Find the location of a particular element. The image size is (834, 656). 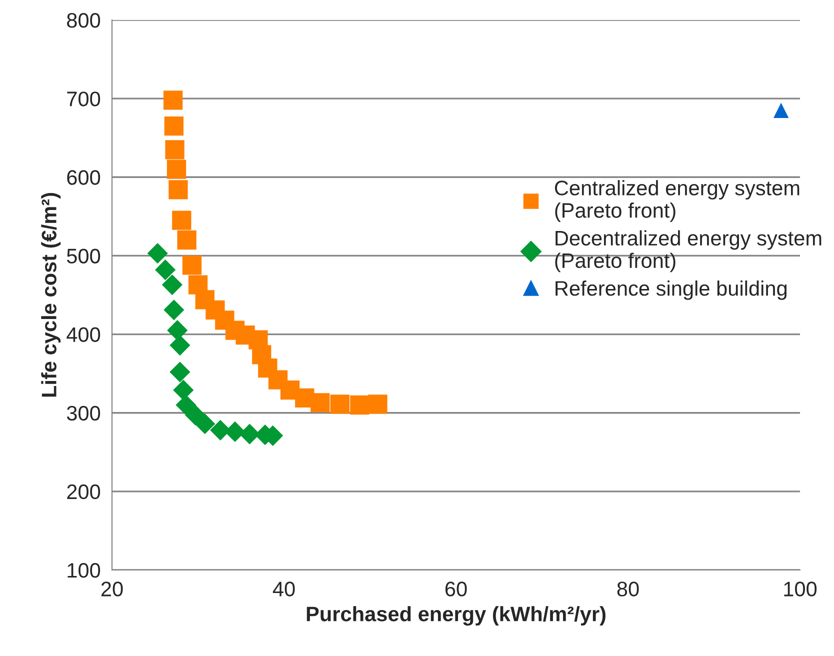

x-axis-title: Purchased energy (kWh/m²/yr) is located at coordinates (456, 616).